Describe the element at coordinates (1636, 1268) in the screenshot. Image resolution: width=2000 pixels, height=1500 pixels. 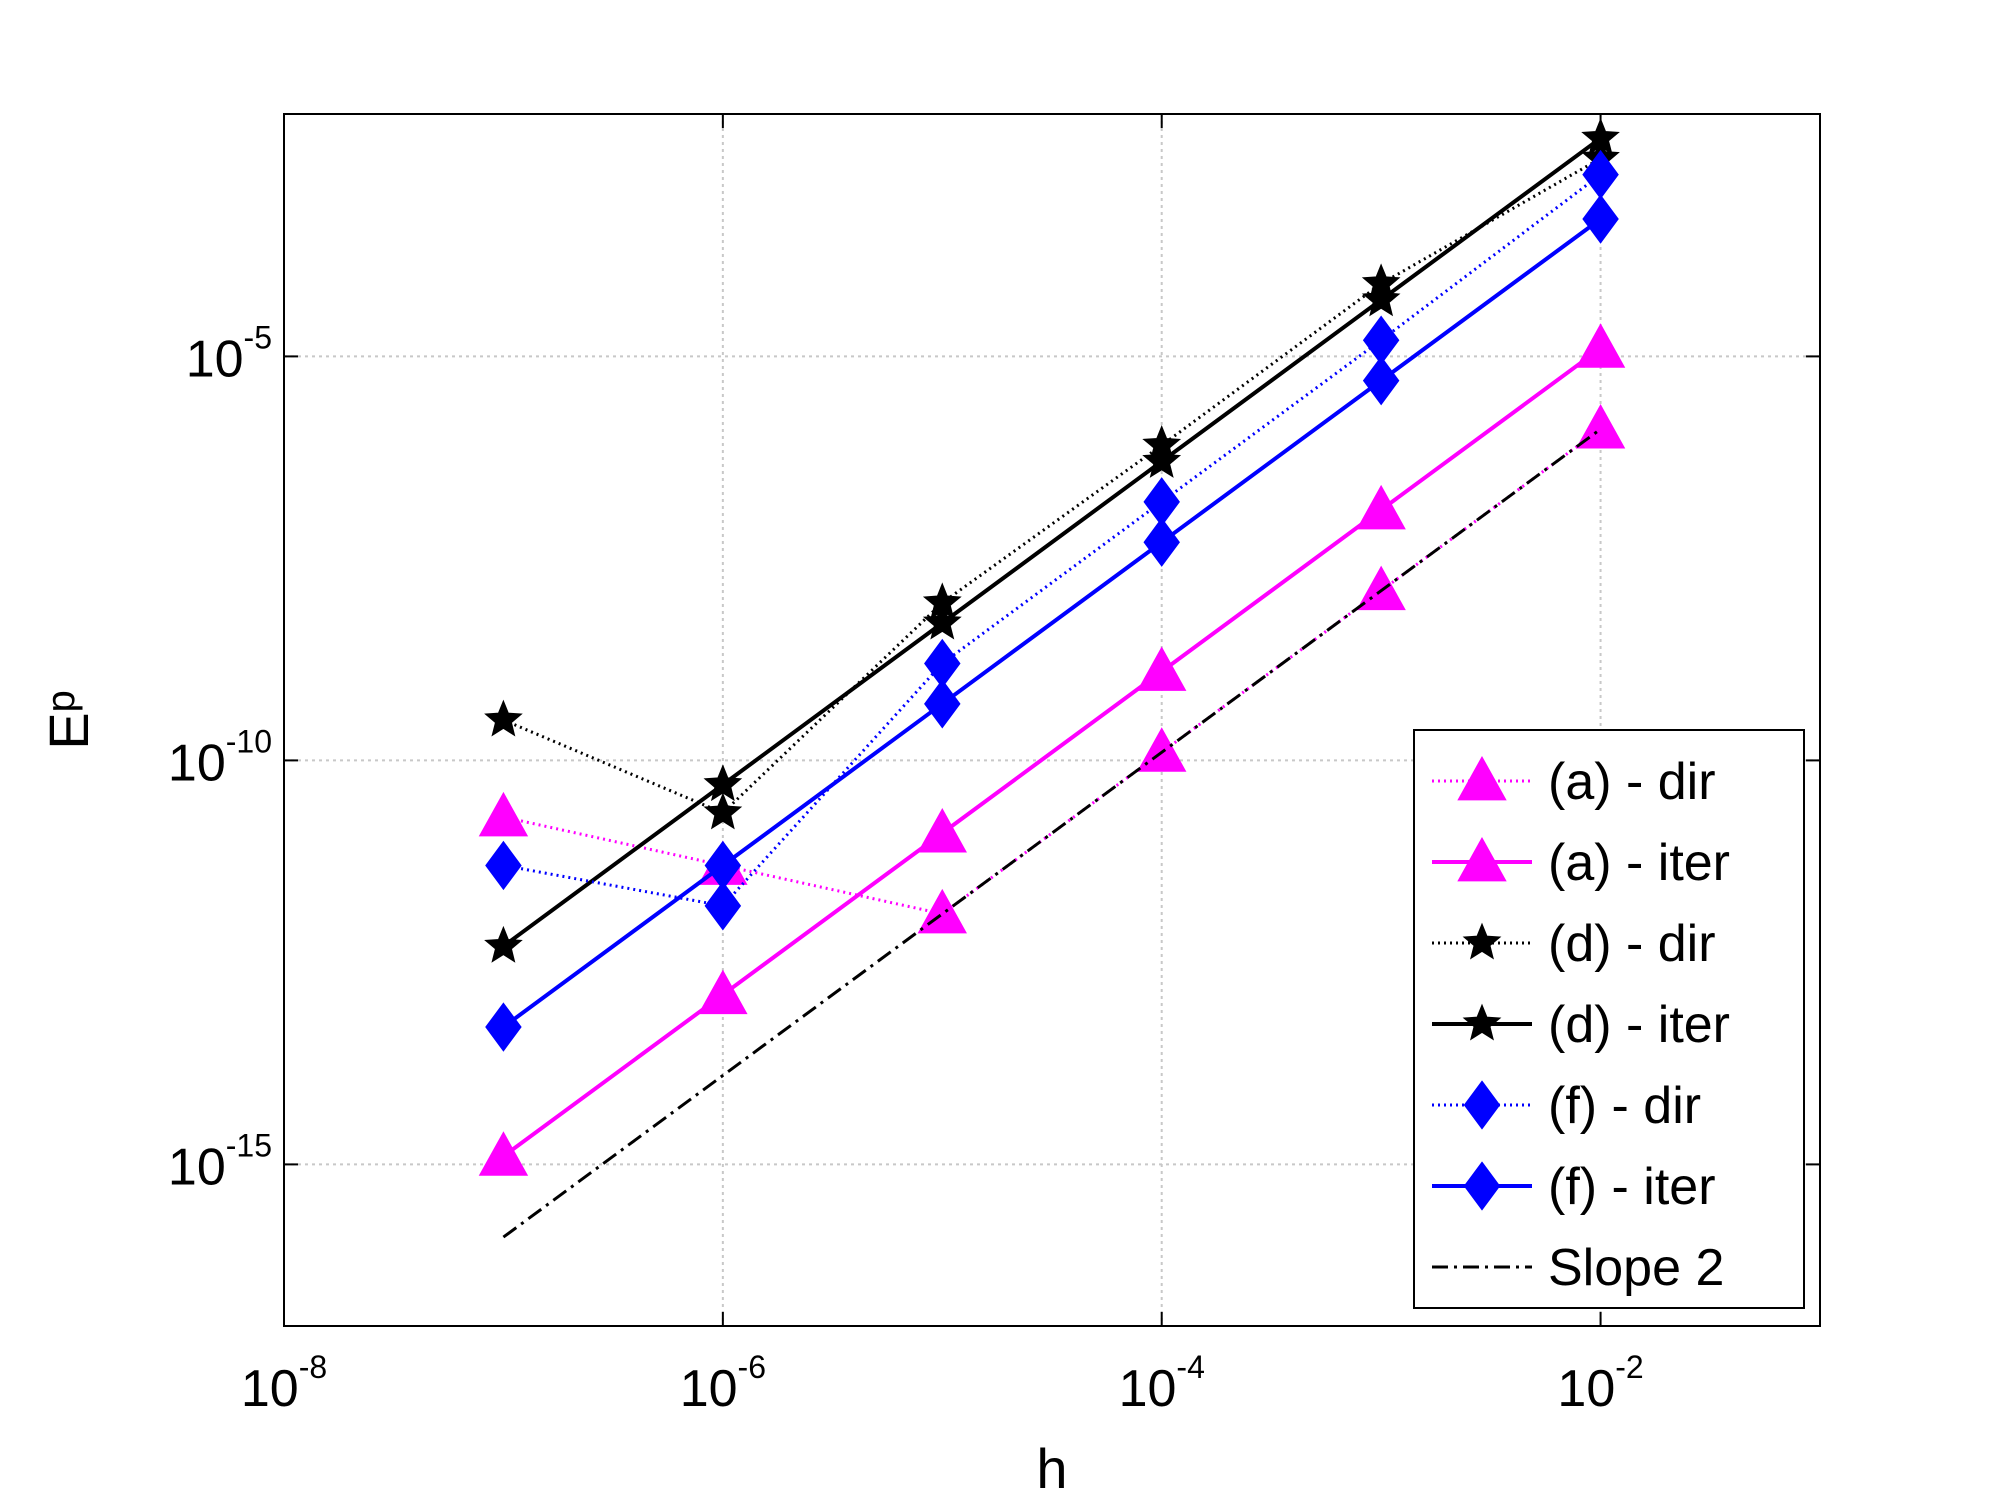
I see `legend-label: Slope 2` at that location.